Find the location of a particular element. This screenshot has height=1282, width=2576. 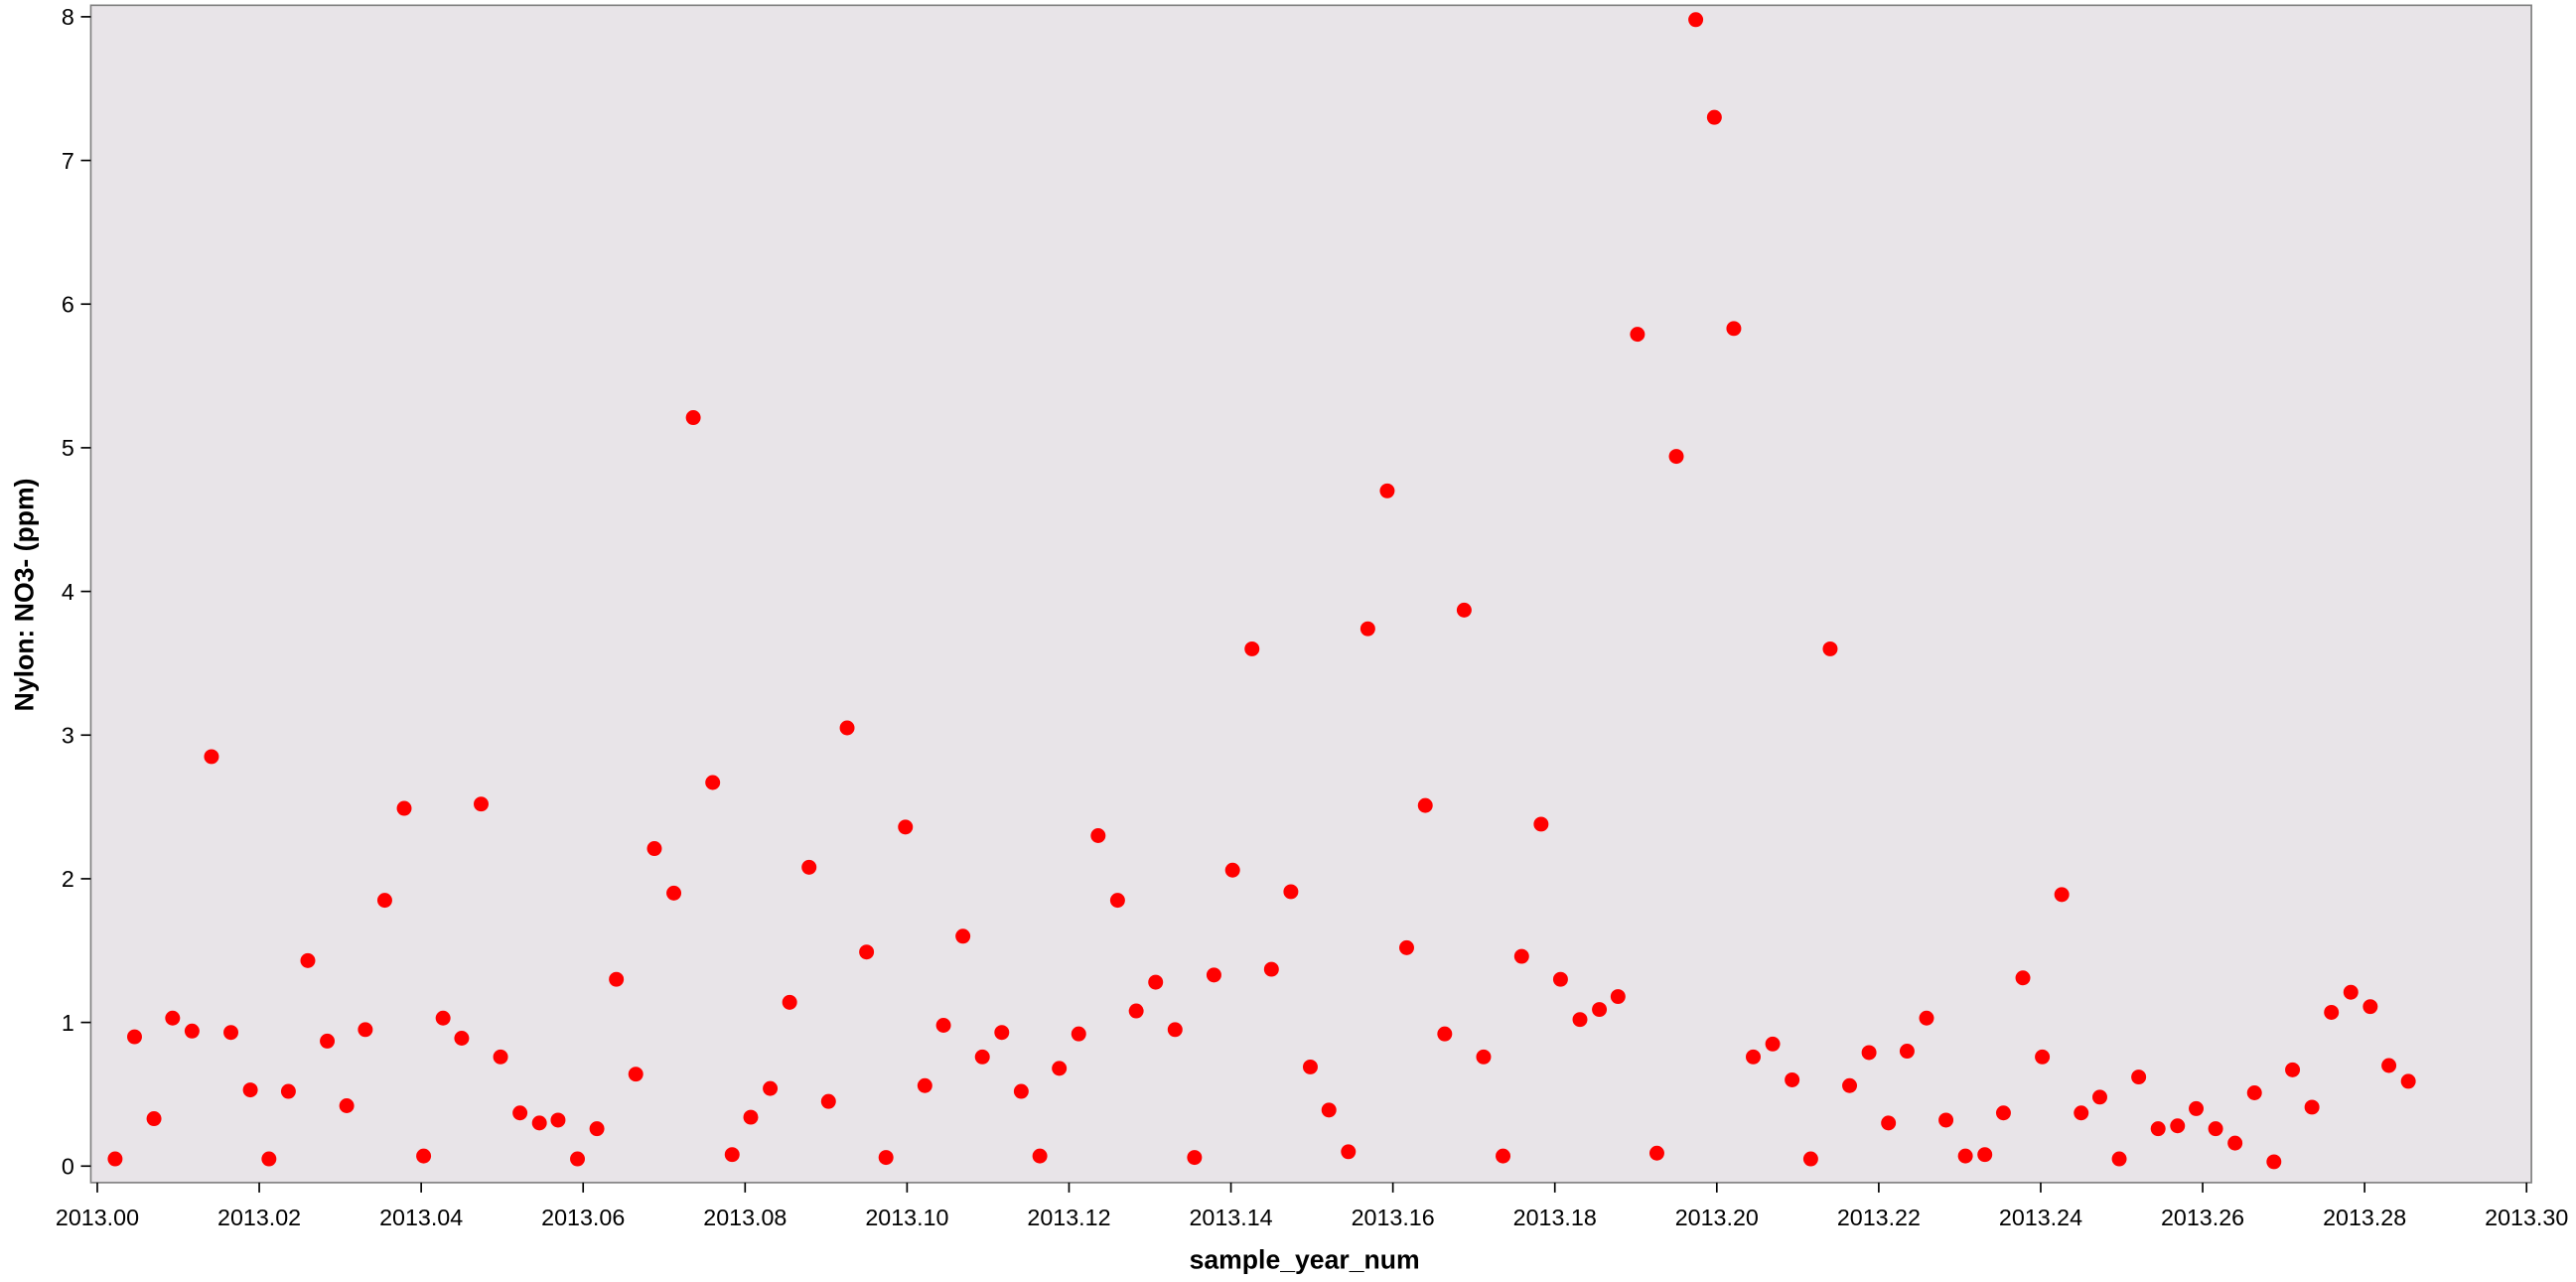

x-tick-label: 2013.16 is located at coordinates (1393, 1217).